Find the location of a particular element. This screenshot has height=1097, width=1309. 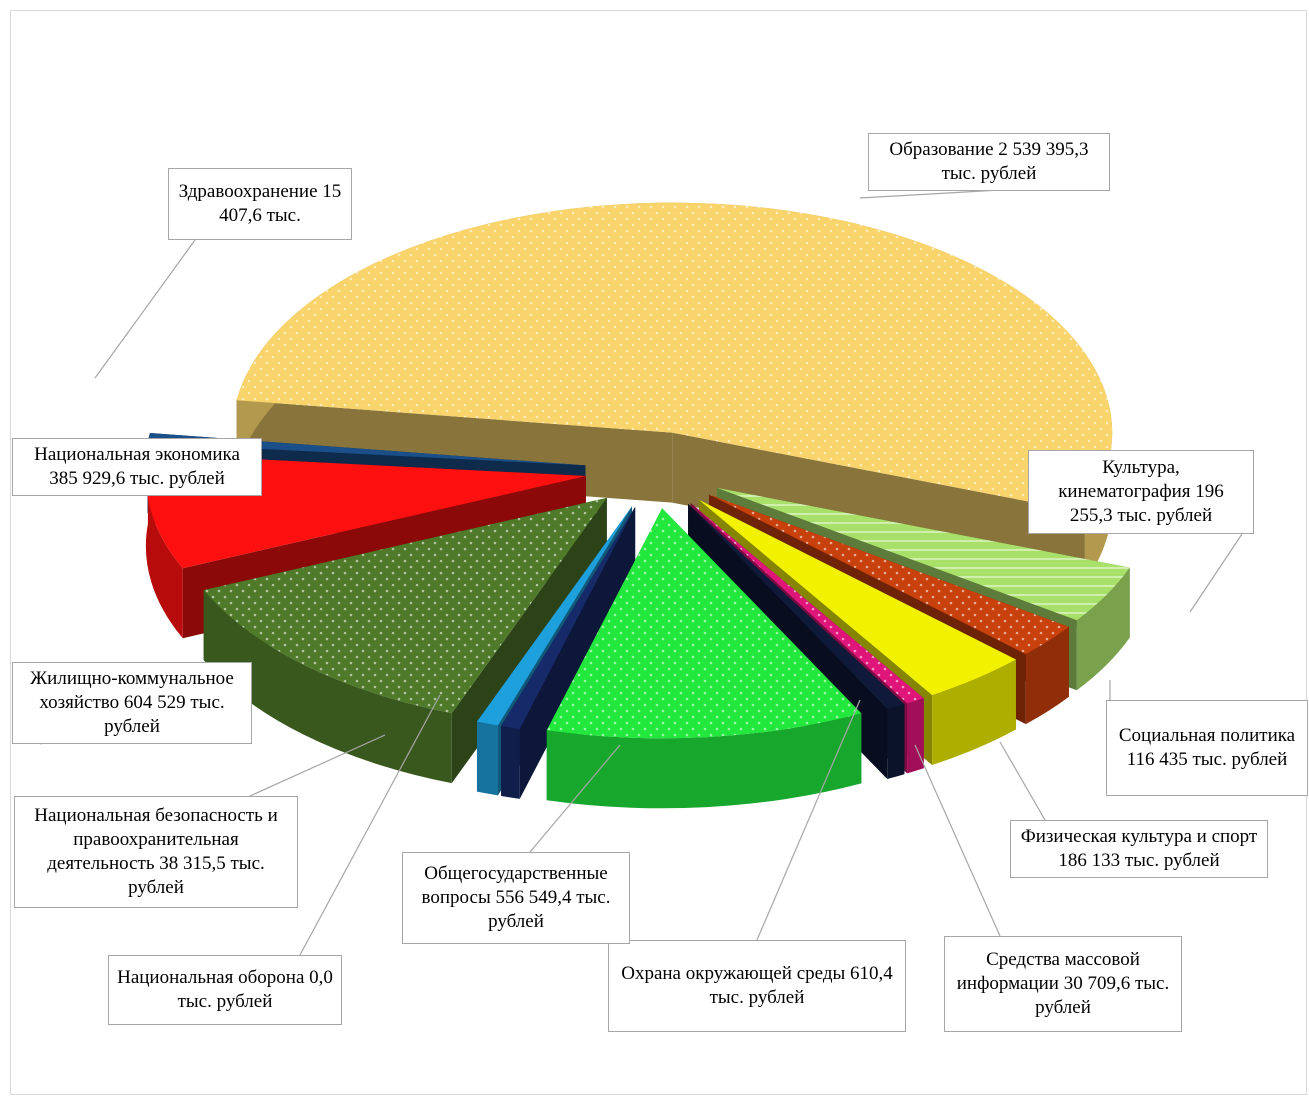

pie-slice-housing is located at coordinates (405, 640).